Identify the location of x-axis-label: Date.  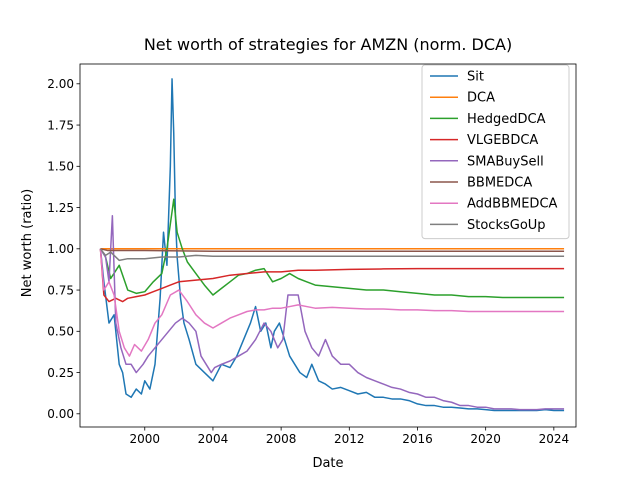
(327, 463).